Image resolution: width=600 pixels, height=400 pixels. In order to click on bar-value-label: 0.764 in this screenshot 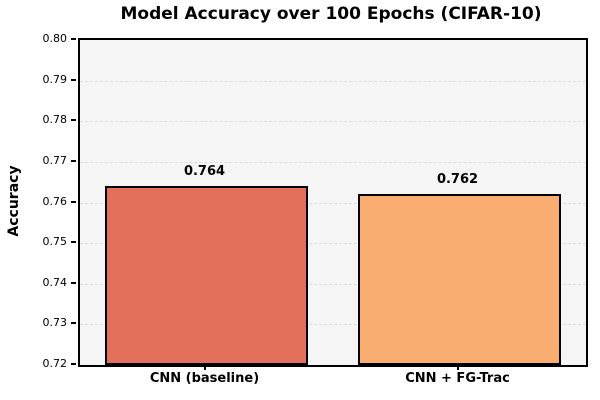, I will do `click(204, 172)`.